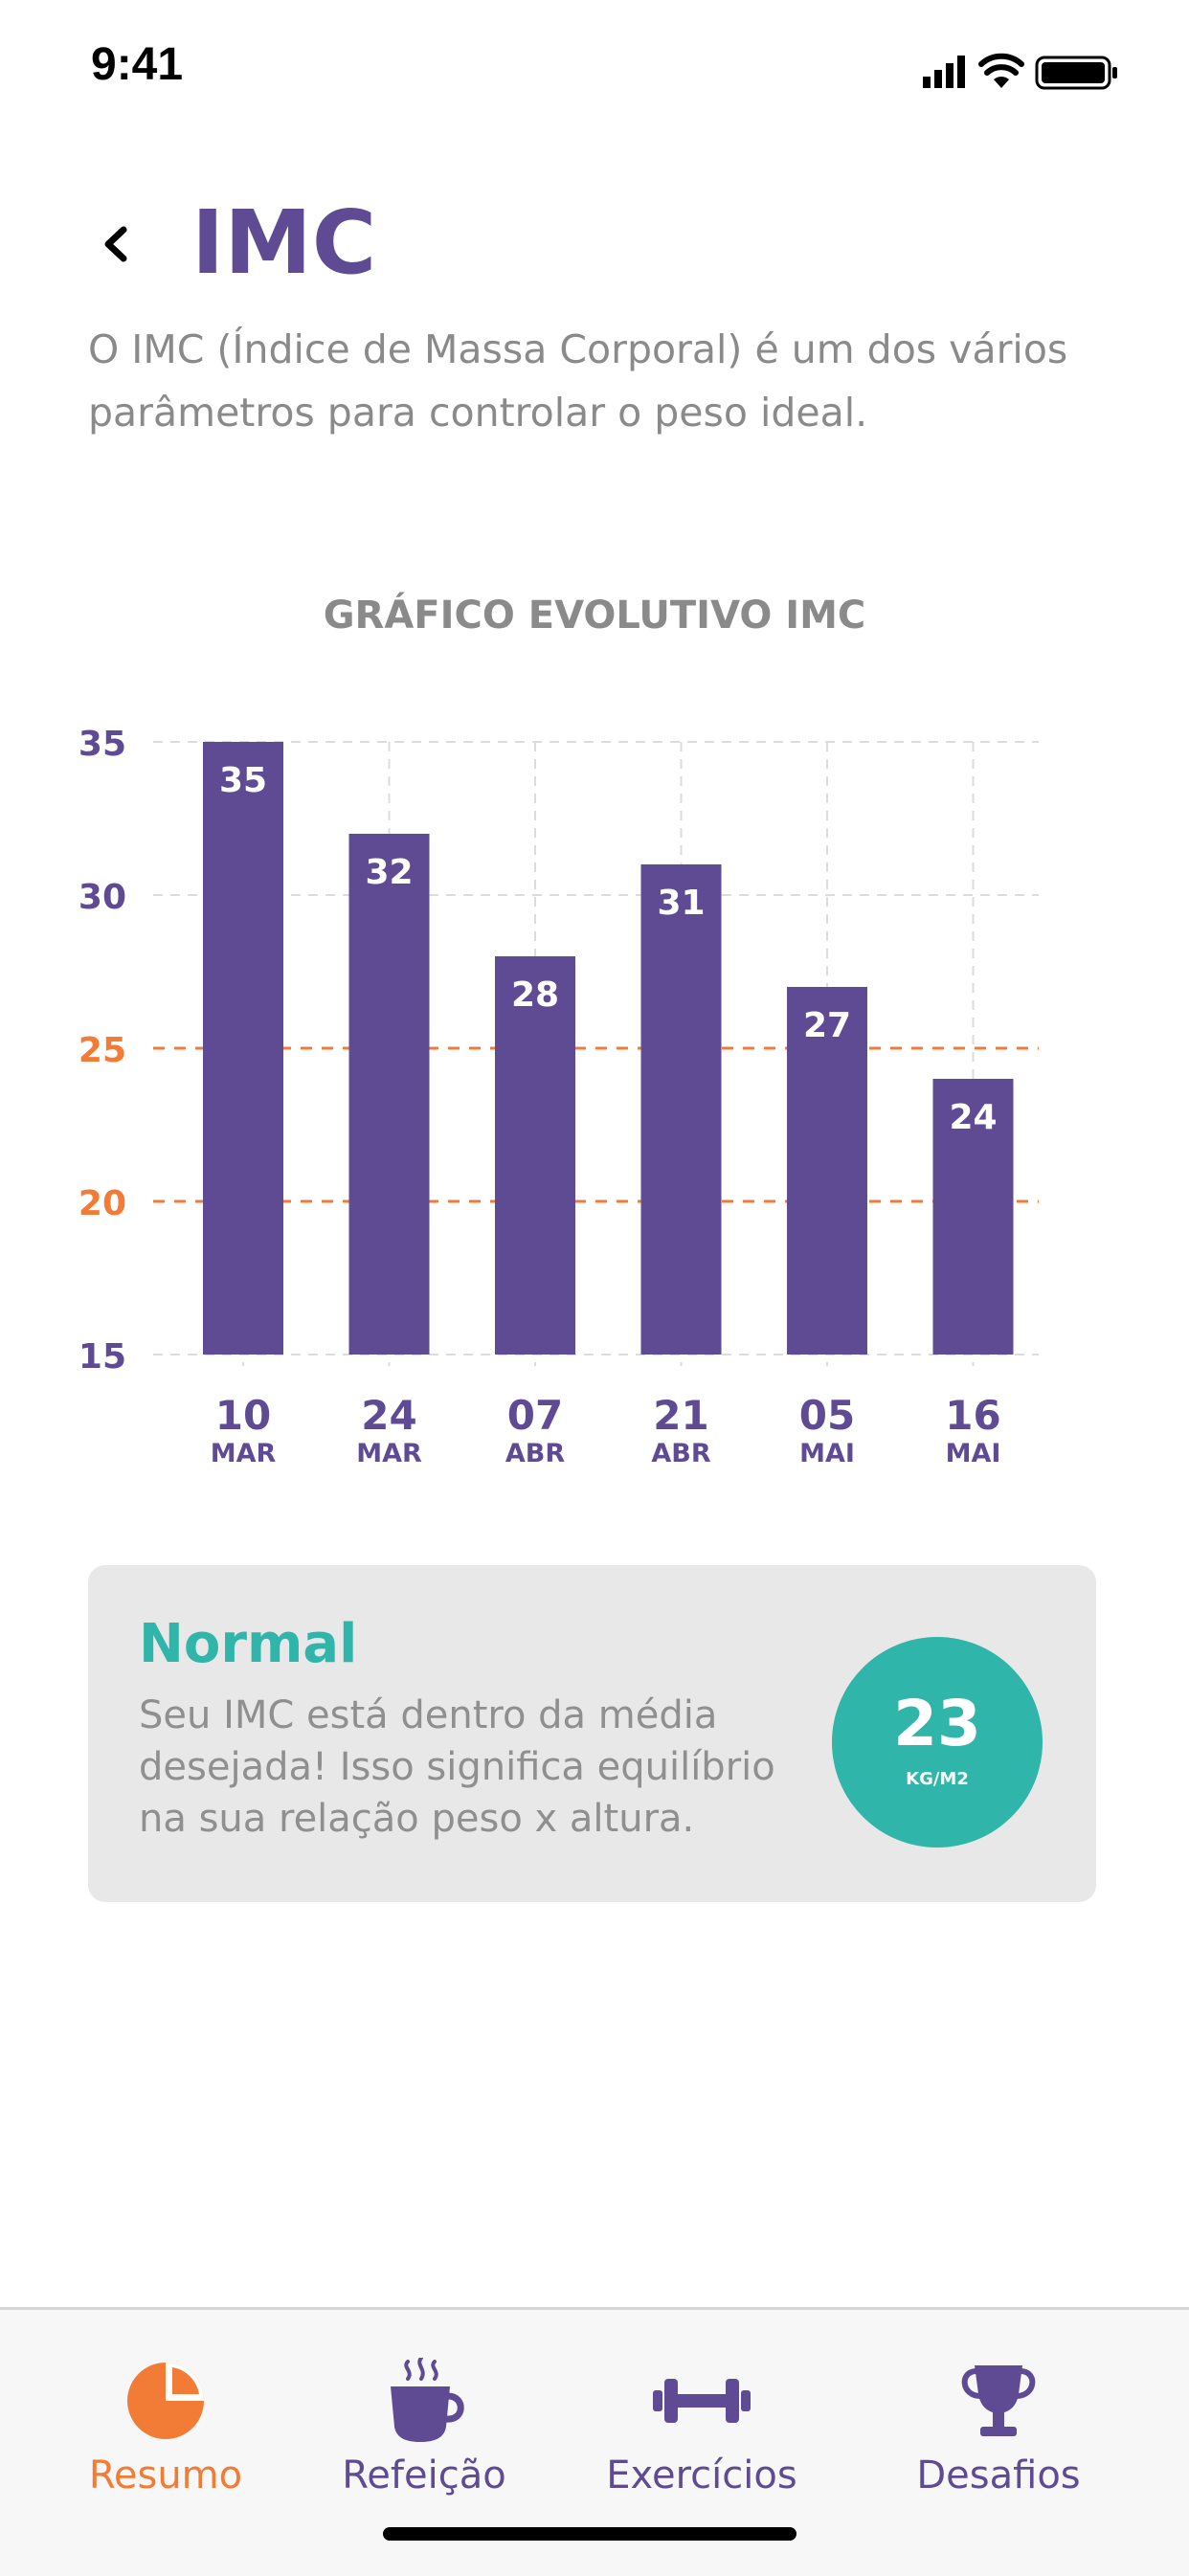  I want to click on back-button, so click(115, 245).